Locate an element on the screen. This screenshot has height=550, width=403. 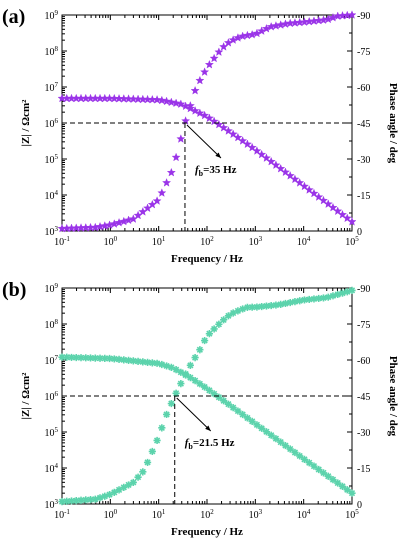
y-right-tick-label: -90 is located at coordinates (363, 16).